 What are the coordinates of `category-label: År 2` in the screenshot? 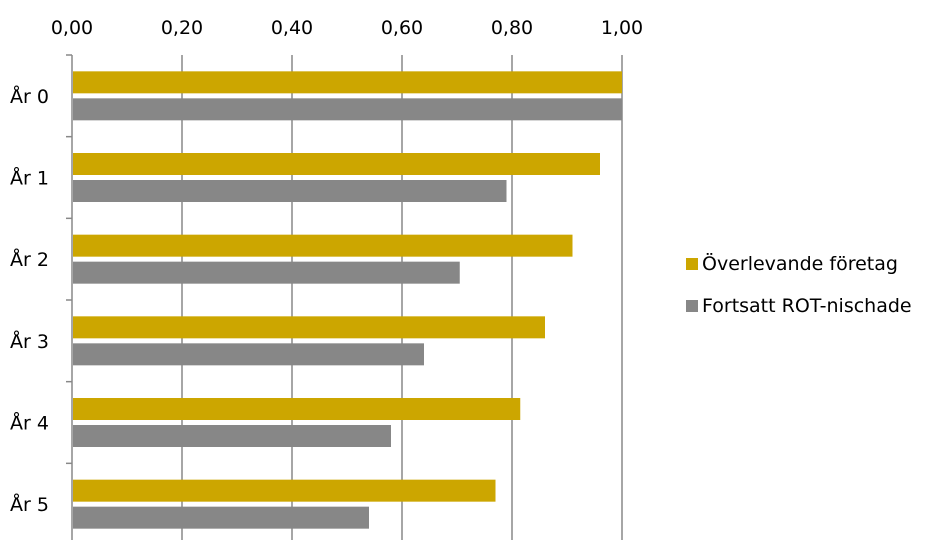 It's located at (29, 259).